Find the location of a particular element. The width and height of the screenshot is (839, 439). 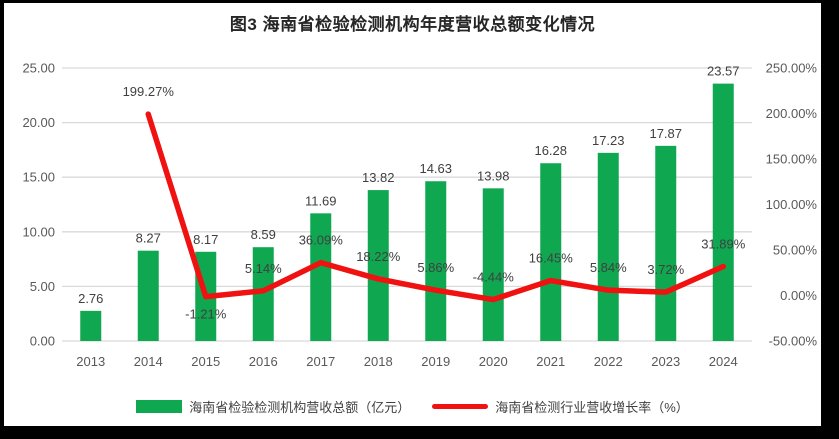

x-axis-label: 2023 is located at coordinates (665, 361).